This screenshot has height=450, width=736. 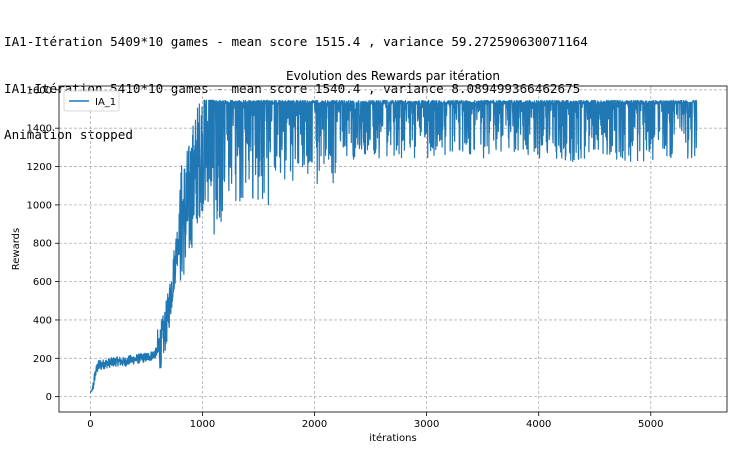 I want to click on x-tick-label: 5000, so click(x=650, y=424).